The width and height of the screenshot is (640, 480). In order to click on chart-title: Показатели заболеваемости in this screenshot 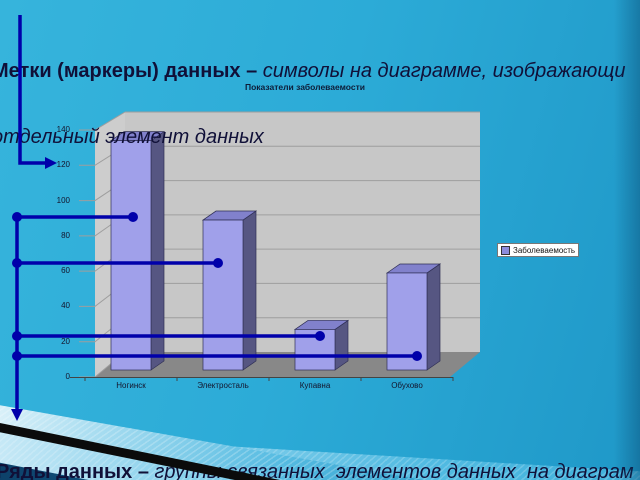, I will do `click(305, 87)`.